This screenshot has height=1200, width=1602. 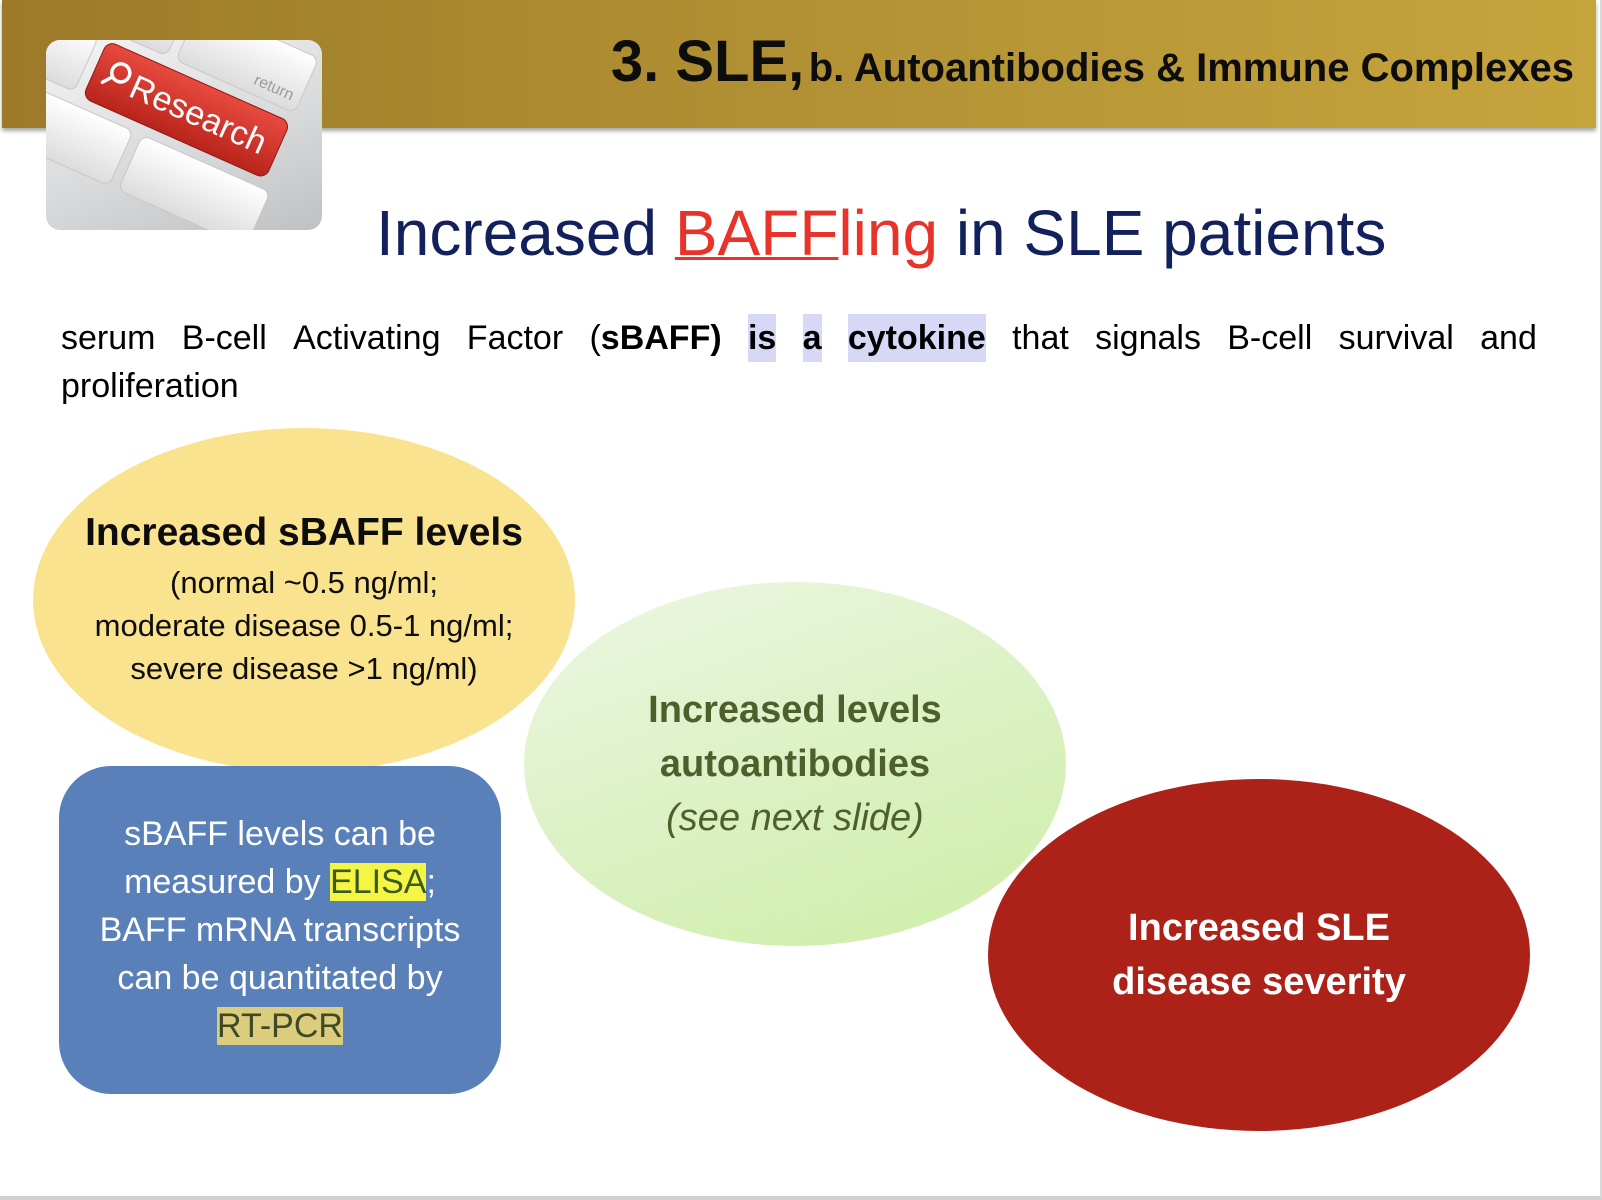 What do you see at coordinates (304, 532) in the screenshot?
I see `sbaff-levels-title: Increased sBAFF levels` at bounding box center [304, 532].